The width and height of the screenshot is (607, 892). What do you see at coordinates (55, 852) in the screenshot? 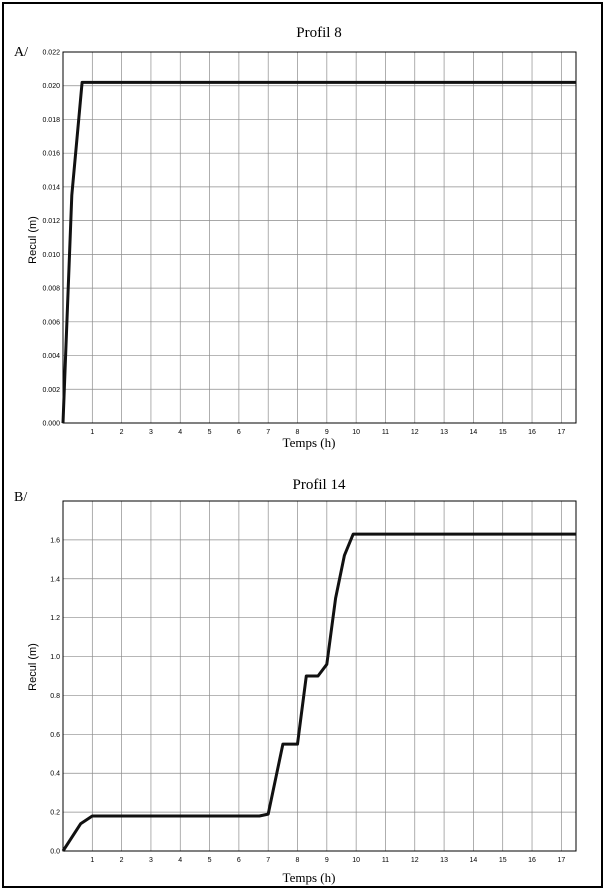
I see `y-tick-label: 0.0` at bounding box center [55, 852].